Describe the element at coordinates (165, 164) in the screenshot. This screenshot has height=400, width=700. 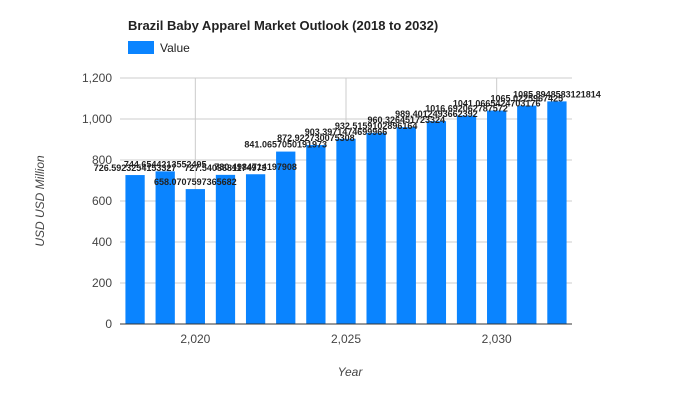
I see `bar-data-label: 744.6544213552495` at that location.